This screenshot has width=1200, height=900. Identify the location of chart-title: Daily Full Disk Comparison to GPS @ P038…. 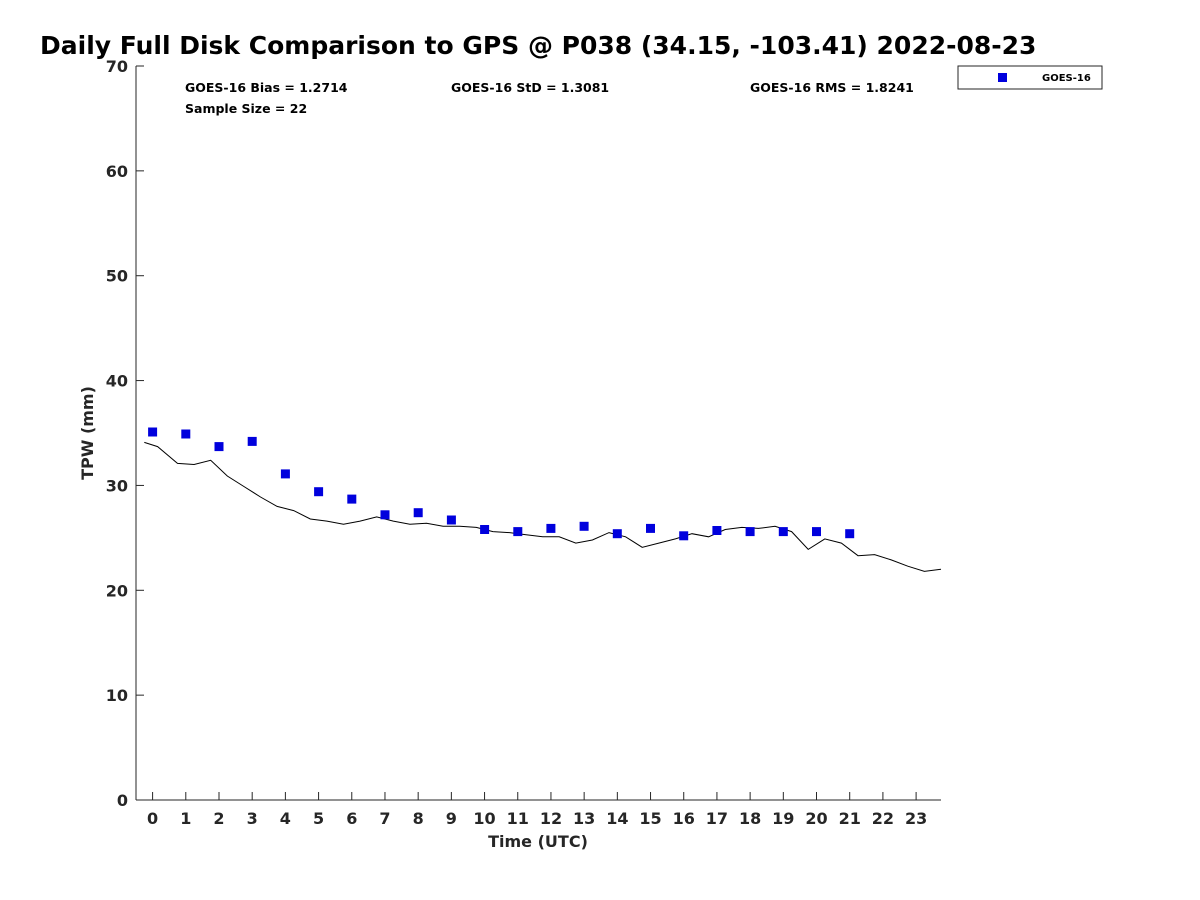
(538, 45).